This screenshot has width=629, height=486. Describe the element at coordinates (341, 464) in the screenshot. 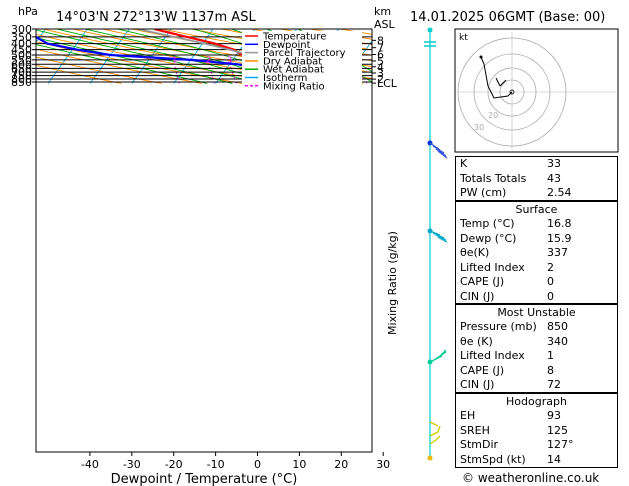

I see `temperature-tick-label: 20` at that location.